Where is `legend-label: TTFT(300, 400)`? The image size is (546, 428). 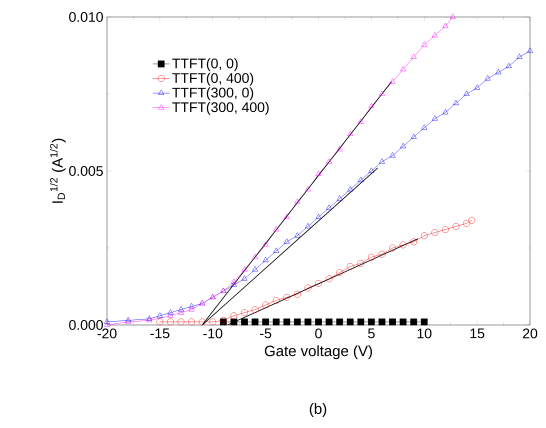 legend-label: TTFT(300, 400) is located at coordinates (220, 108).